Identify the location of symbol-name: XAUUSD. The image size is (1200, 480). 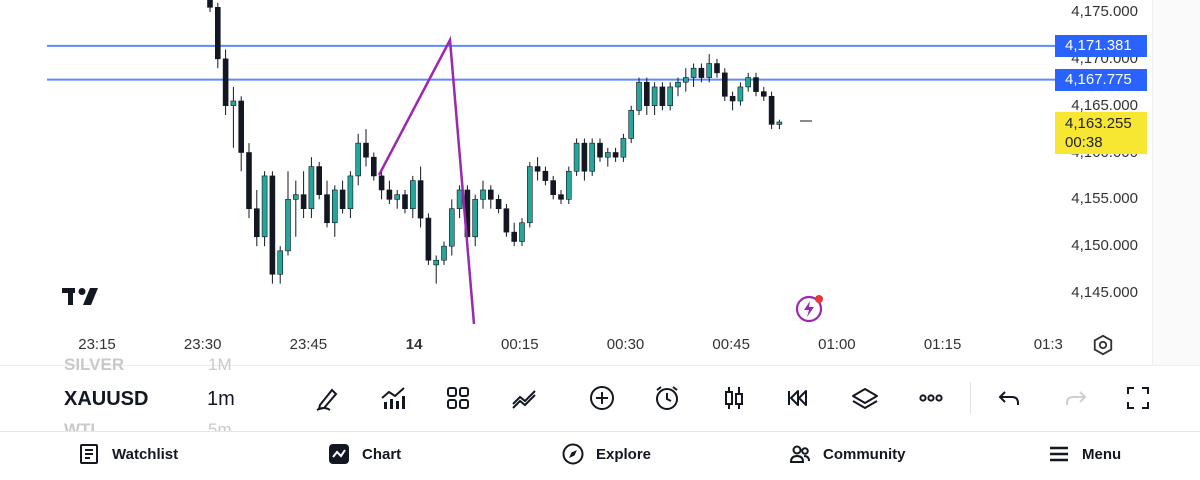
(106, 399).